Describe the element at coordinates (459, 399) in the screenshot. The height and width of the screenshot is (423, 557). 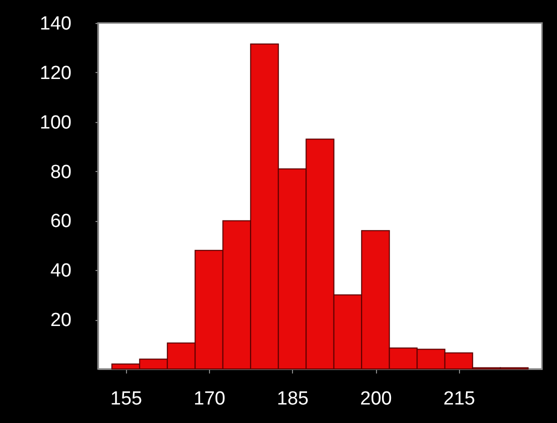
I see `x-tick-label: 215` at that location.